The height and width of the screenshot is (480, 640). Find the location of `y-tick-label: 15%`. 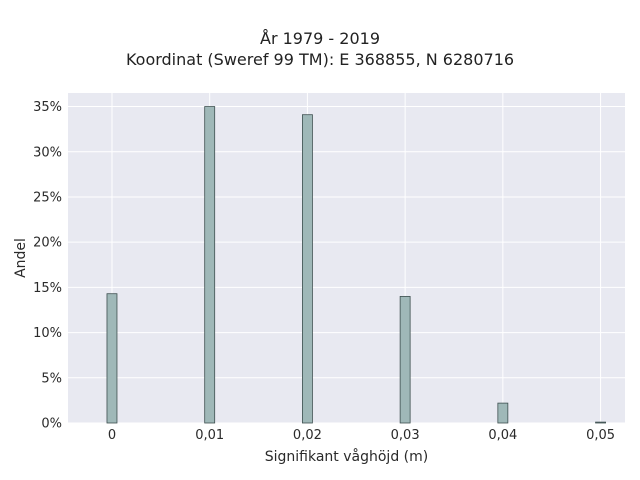

y-tick-label: 15% is located at coordinates (47, 288).